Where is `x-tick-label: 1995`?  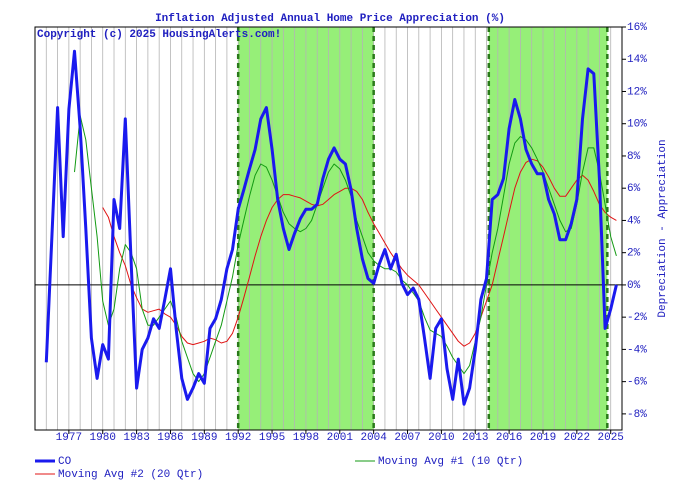
x-tick-label: 1995 is located at coordinates (272, 438).